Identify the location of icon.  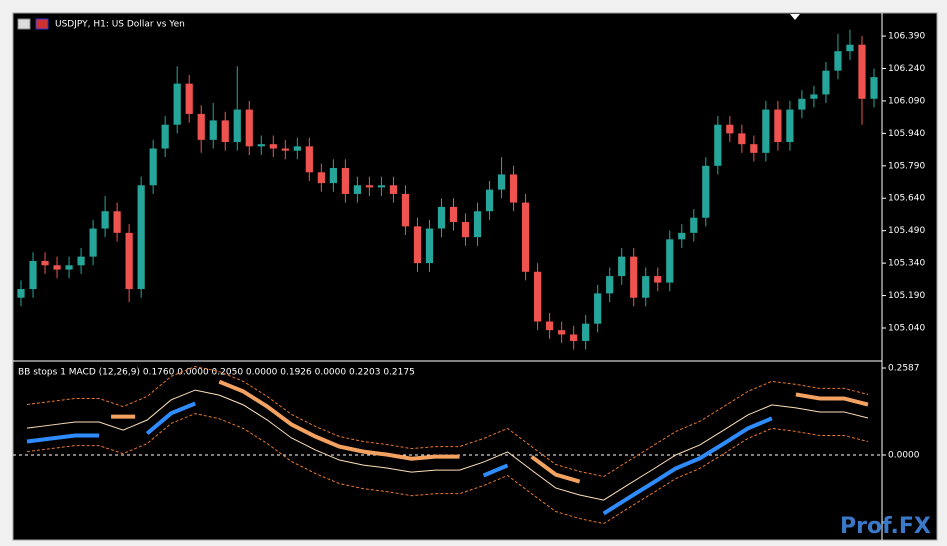
(24, 24).